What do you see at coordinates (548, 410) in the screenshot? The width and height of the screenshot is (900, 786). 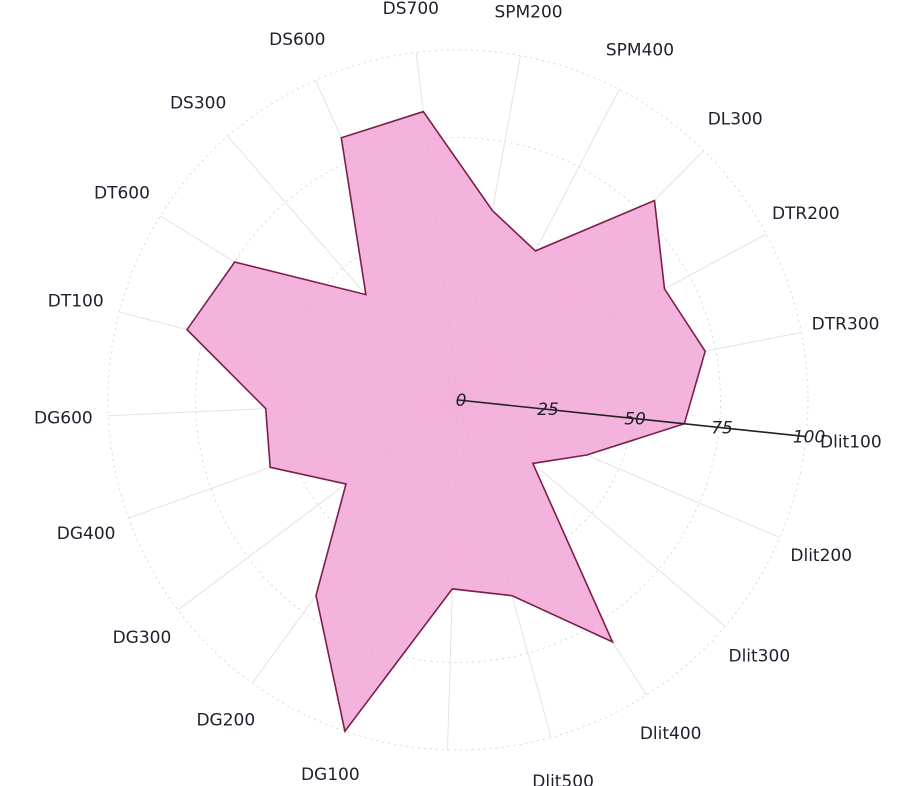 I see `radial-tick-label-1: 25` at bounding box center [548, 410].